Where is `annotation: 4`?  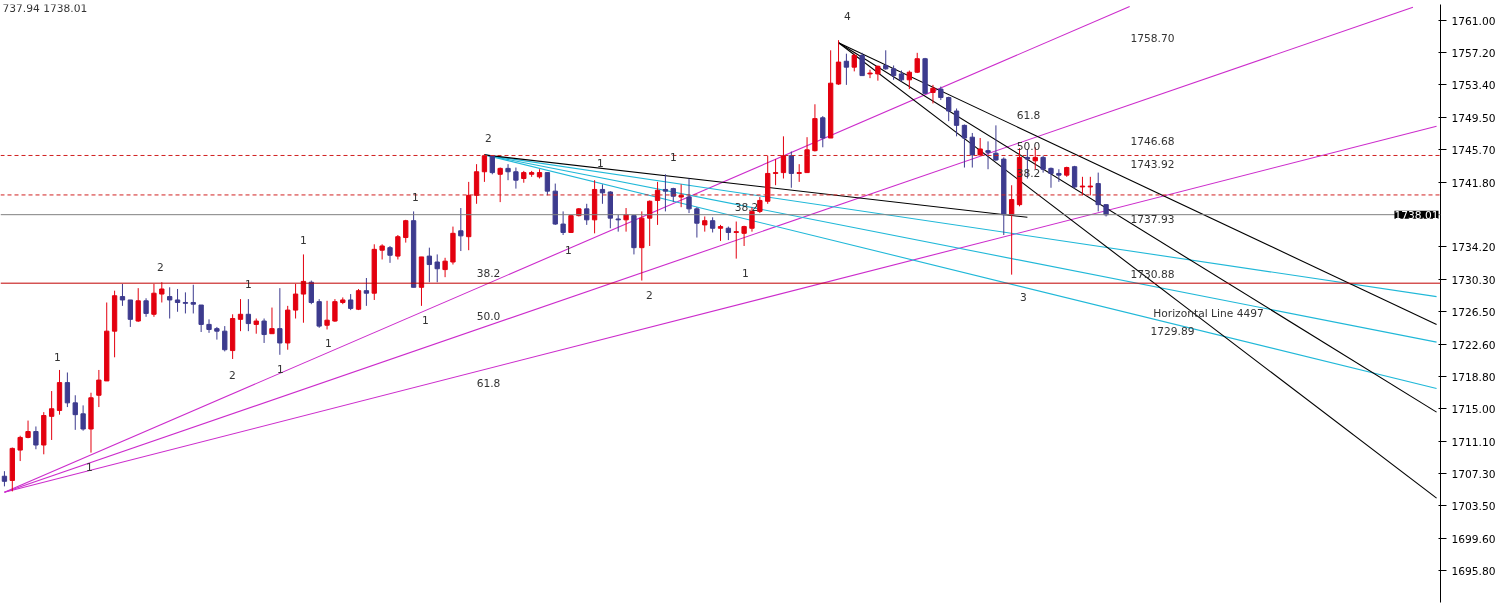 annotation: 4 is located at coordinates (848, 16).